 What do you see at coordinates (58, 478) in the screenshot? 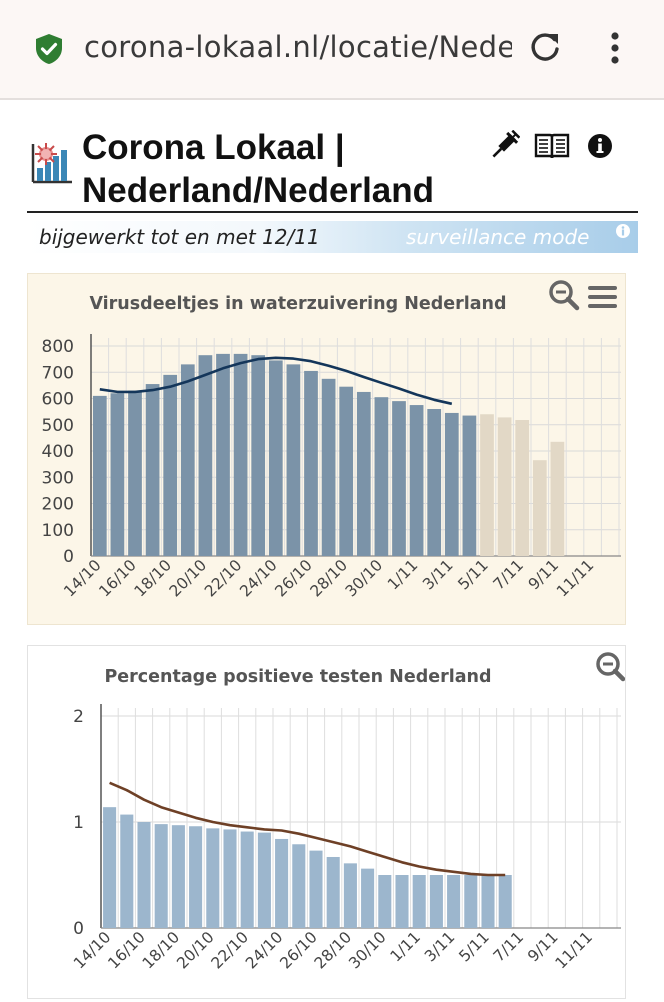
I see `y-tick-label: 300` at bounding box center [58, 478].